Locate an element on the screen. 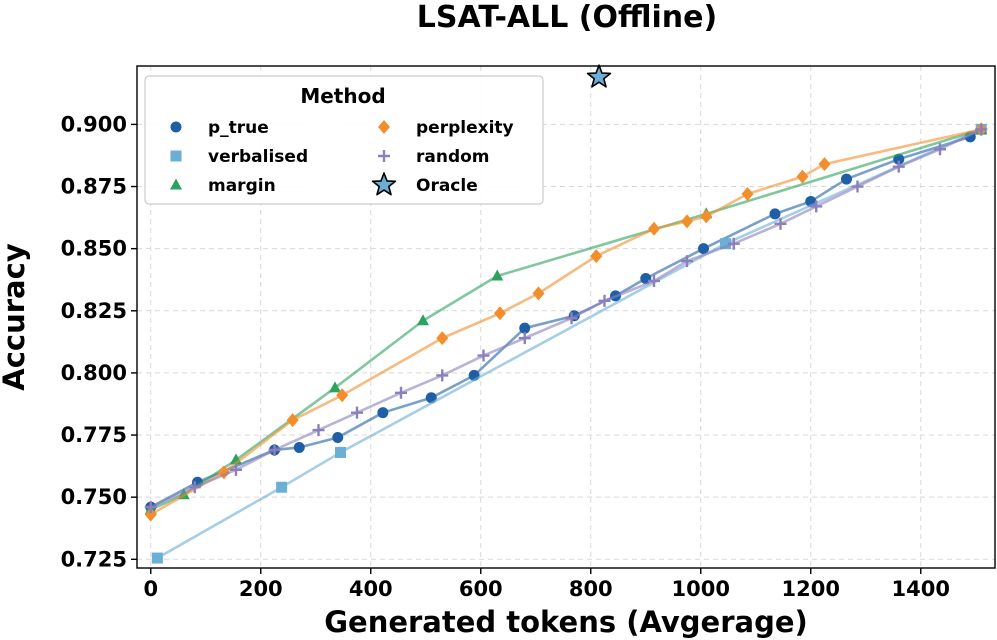  x-tick-label: 200 is located at coordinates (261, 589).